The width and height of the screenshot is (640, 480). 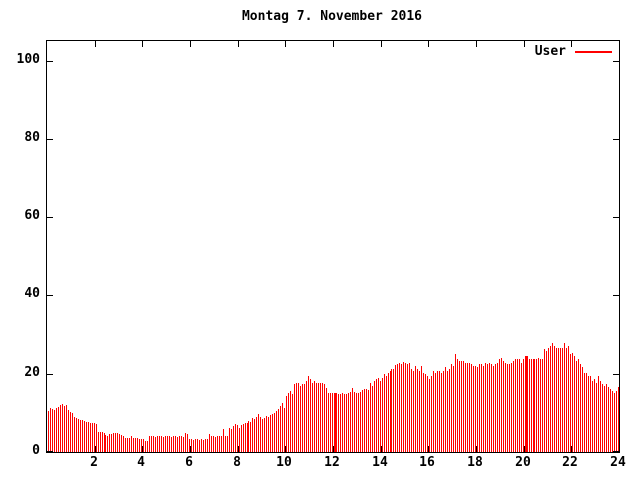 What do you see at coordinates (427, 462) in the screenshot?
I see `x-tick-label: 16` at bounding box center [427, 462].